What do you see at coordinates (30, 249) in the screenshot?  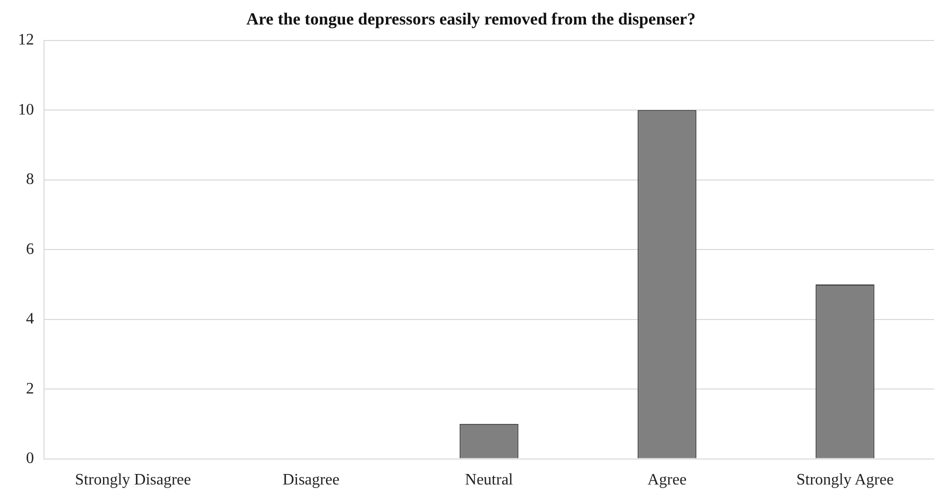 I see `y-tick-label: 6` at bounding box center [30, 249].